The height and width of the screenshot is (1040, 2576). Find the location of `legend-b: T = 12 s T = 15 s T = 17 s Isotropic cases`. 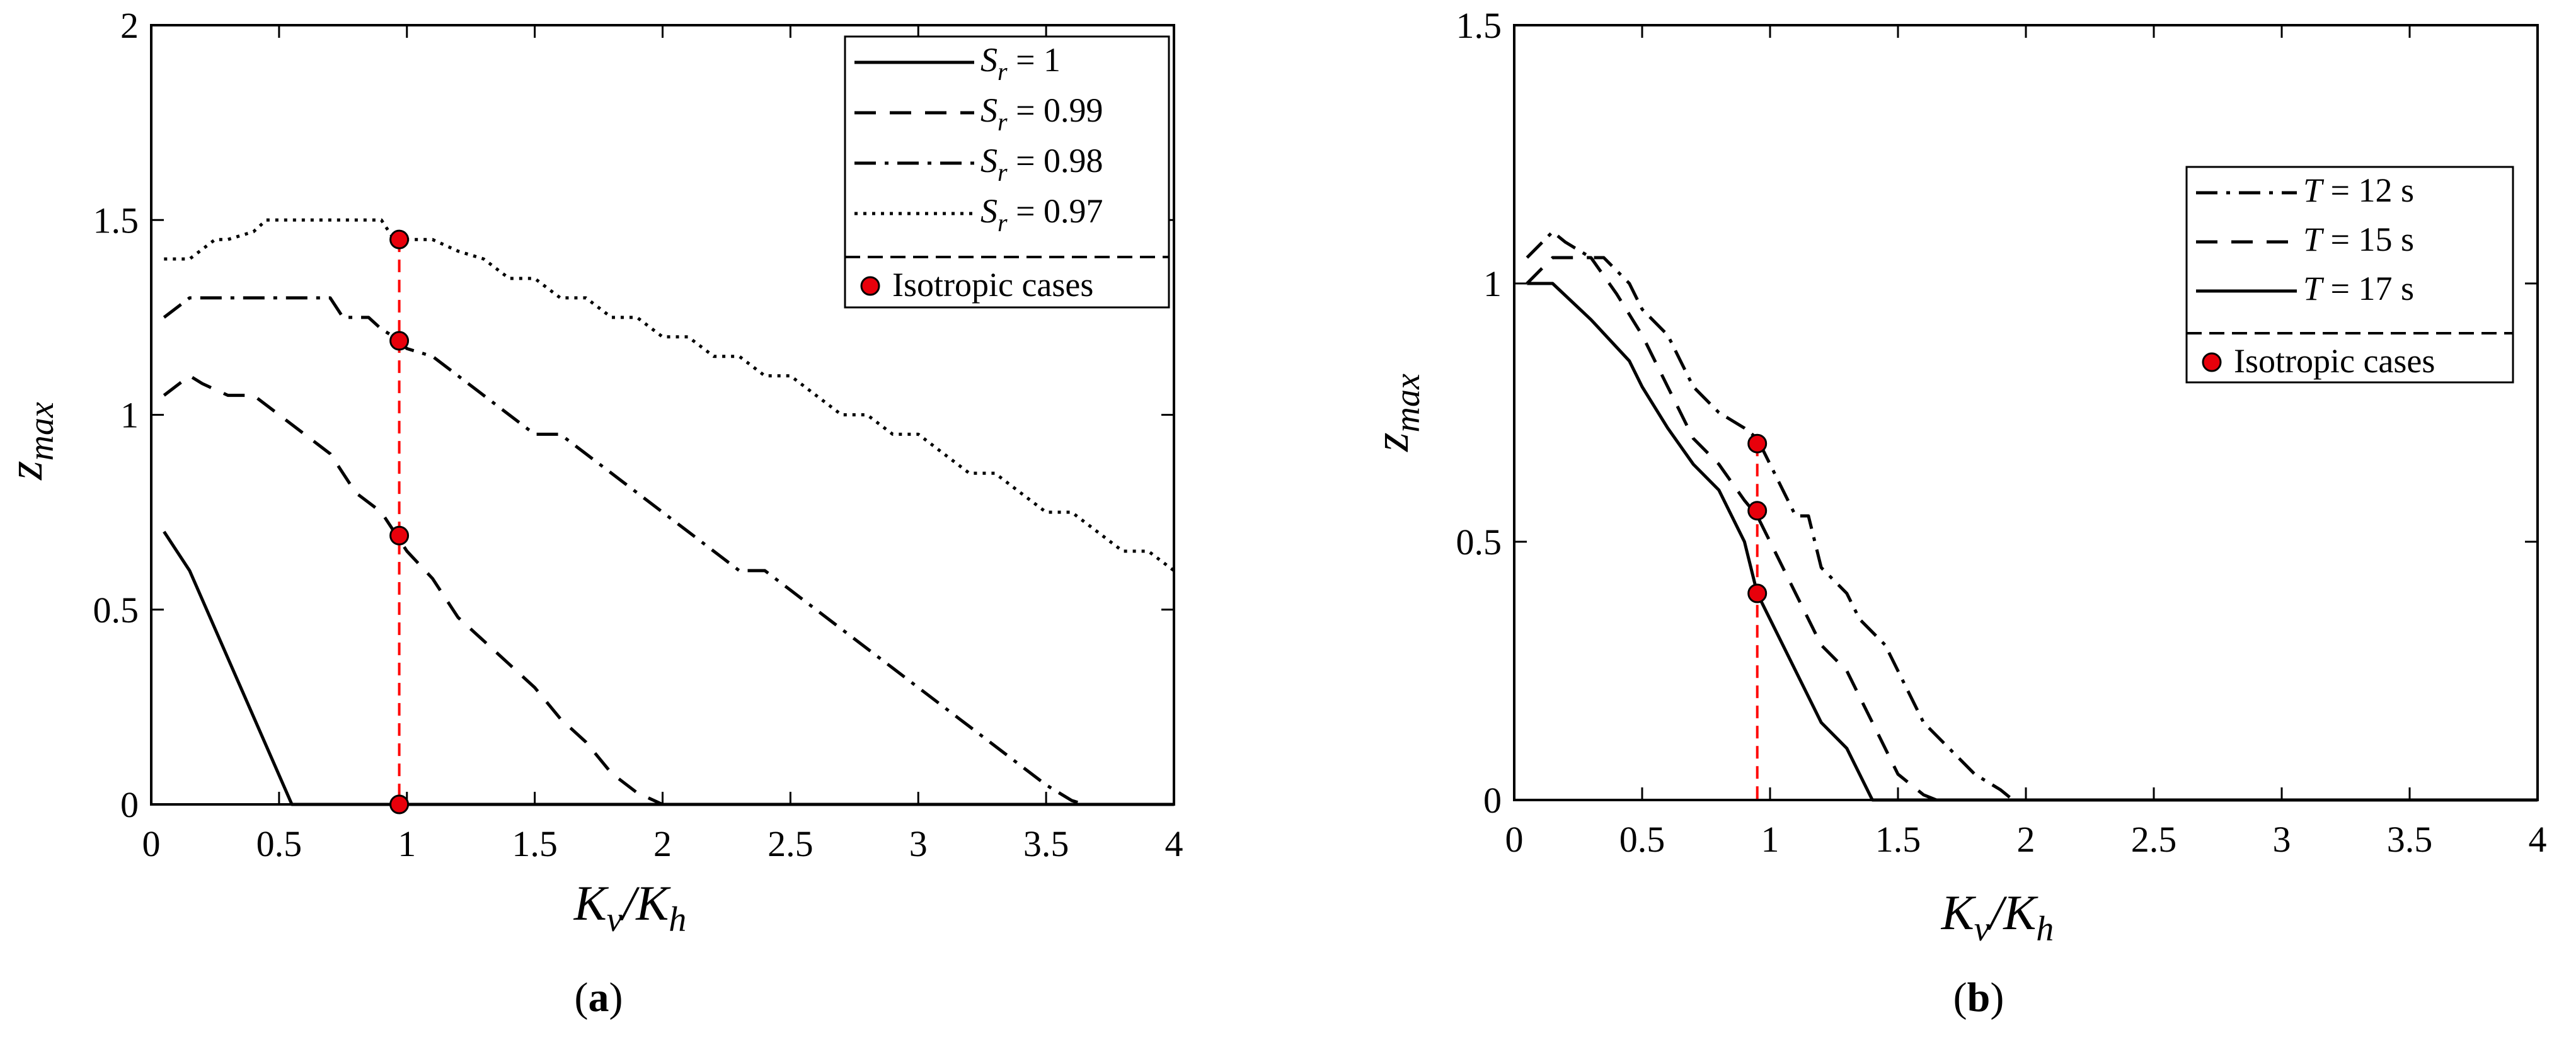

legend-b: T = 12 s T = 15 s T = 17 s Isotropic cases is located at coordinates (2349, 275).